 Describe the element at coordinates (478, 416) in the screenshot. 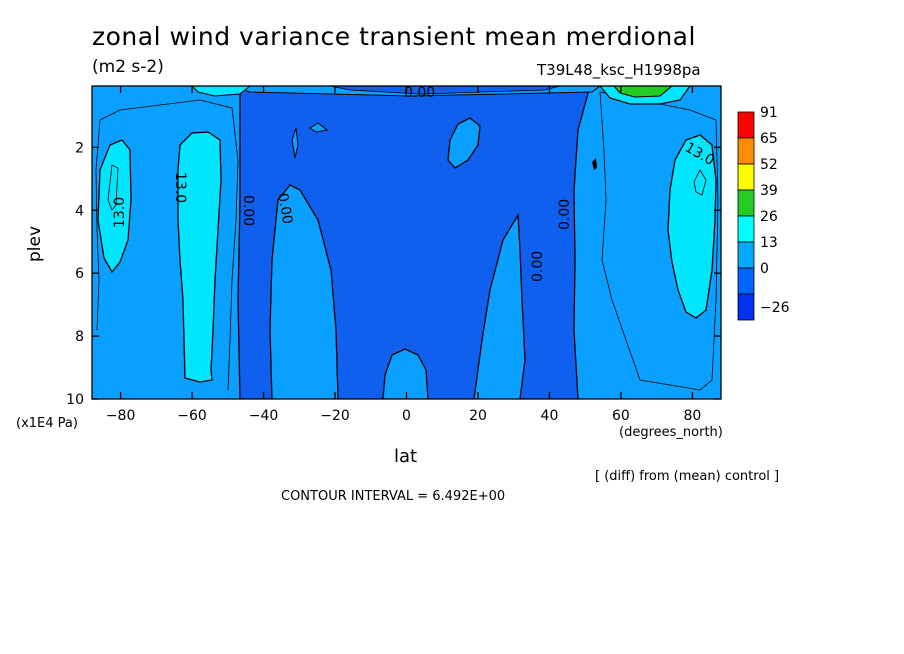

I see `x-tick-label: 20` at that location.